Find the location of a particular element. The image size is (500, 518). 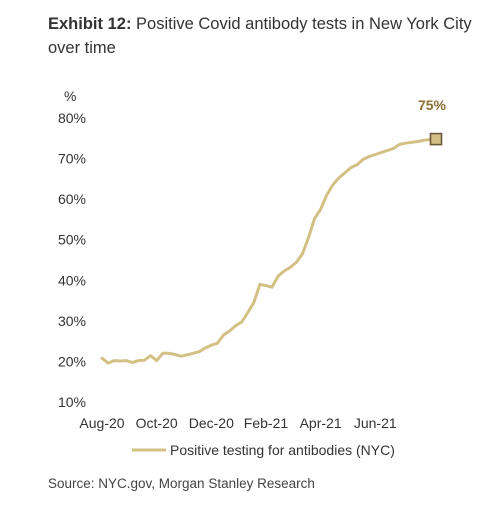

y-tick-label: 80% is located at coordinates (72, 118).